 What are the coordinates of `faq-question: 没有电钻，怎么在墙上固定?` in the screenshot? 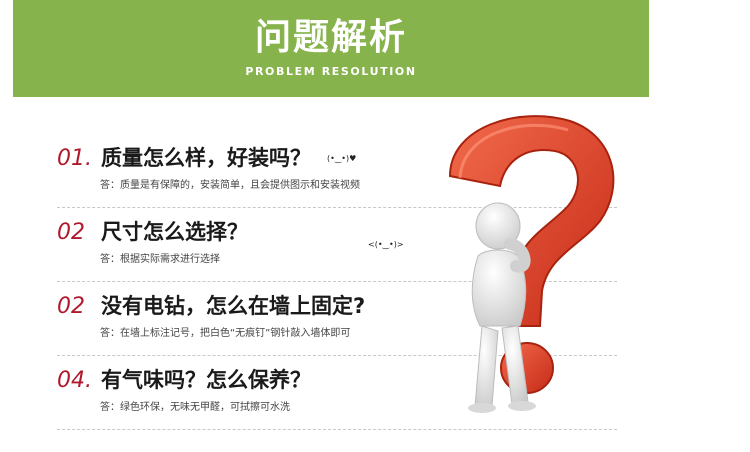 It's located at (233, 306).